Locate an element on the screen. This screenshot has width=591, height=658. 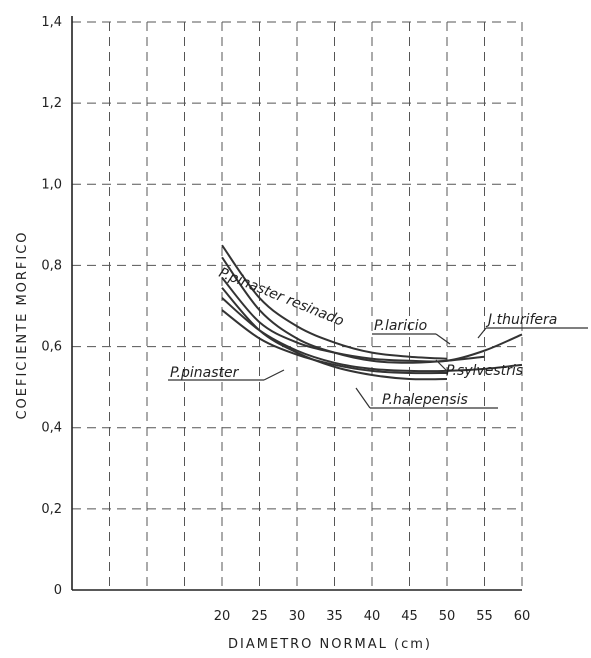
series-label-j-thurifera: J.thurifera is located at coordinates (521, 320).